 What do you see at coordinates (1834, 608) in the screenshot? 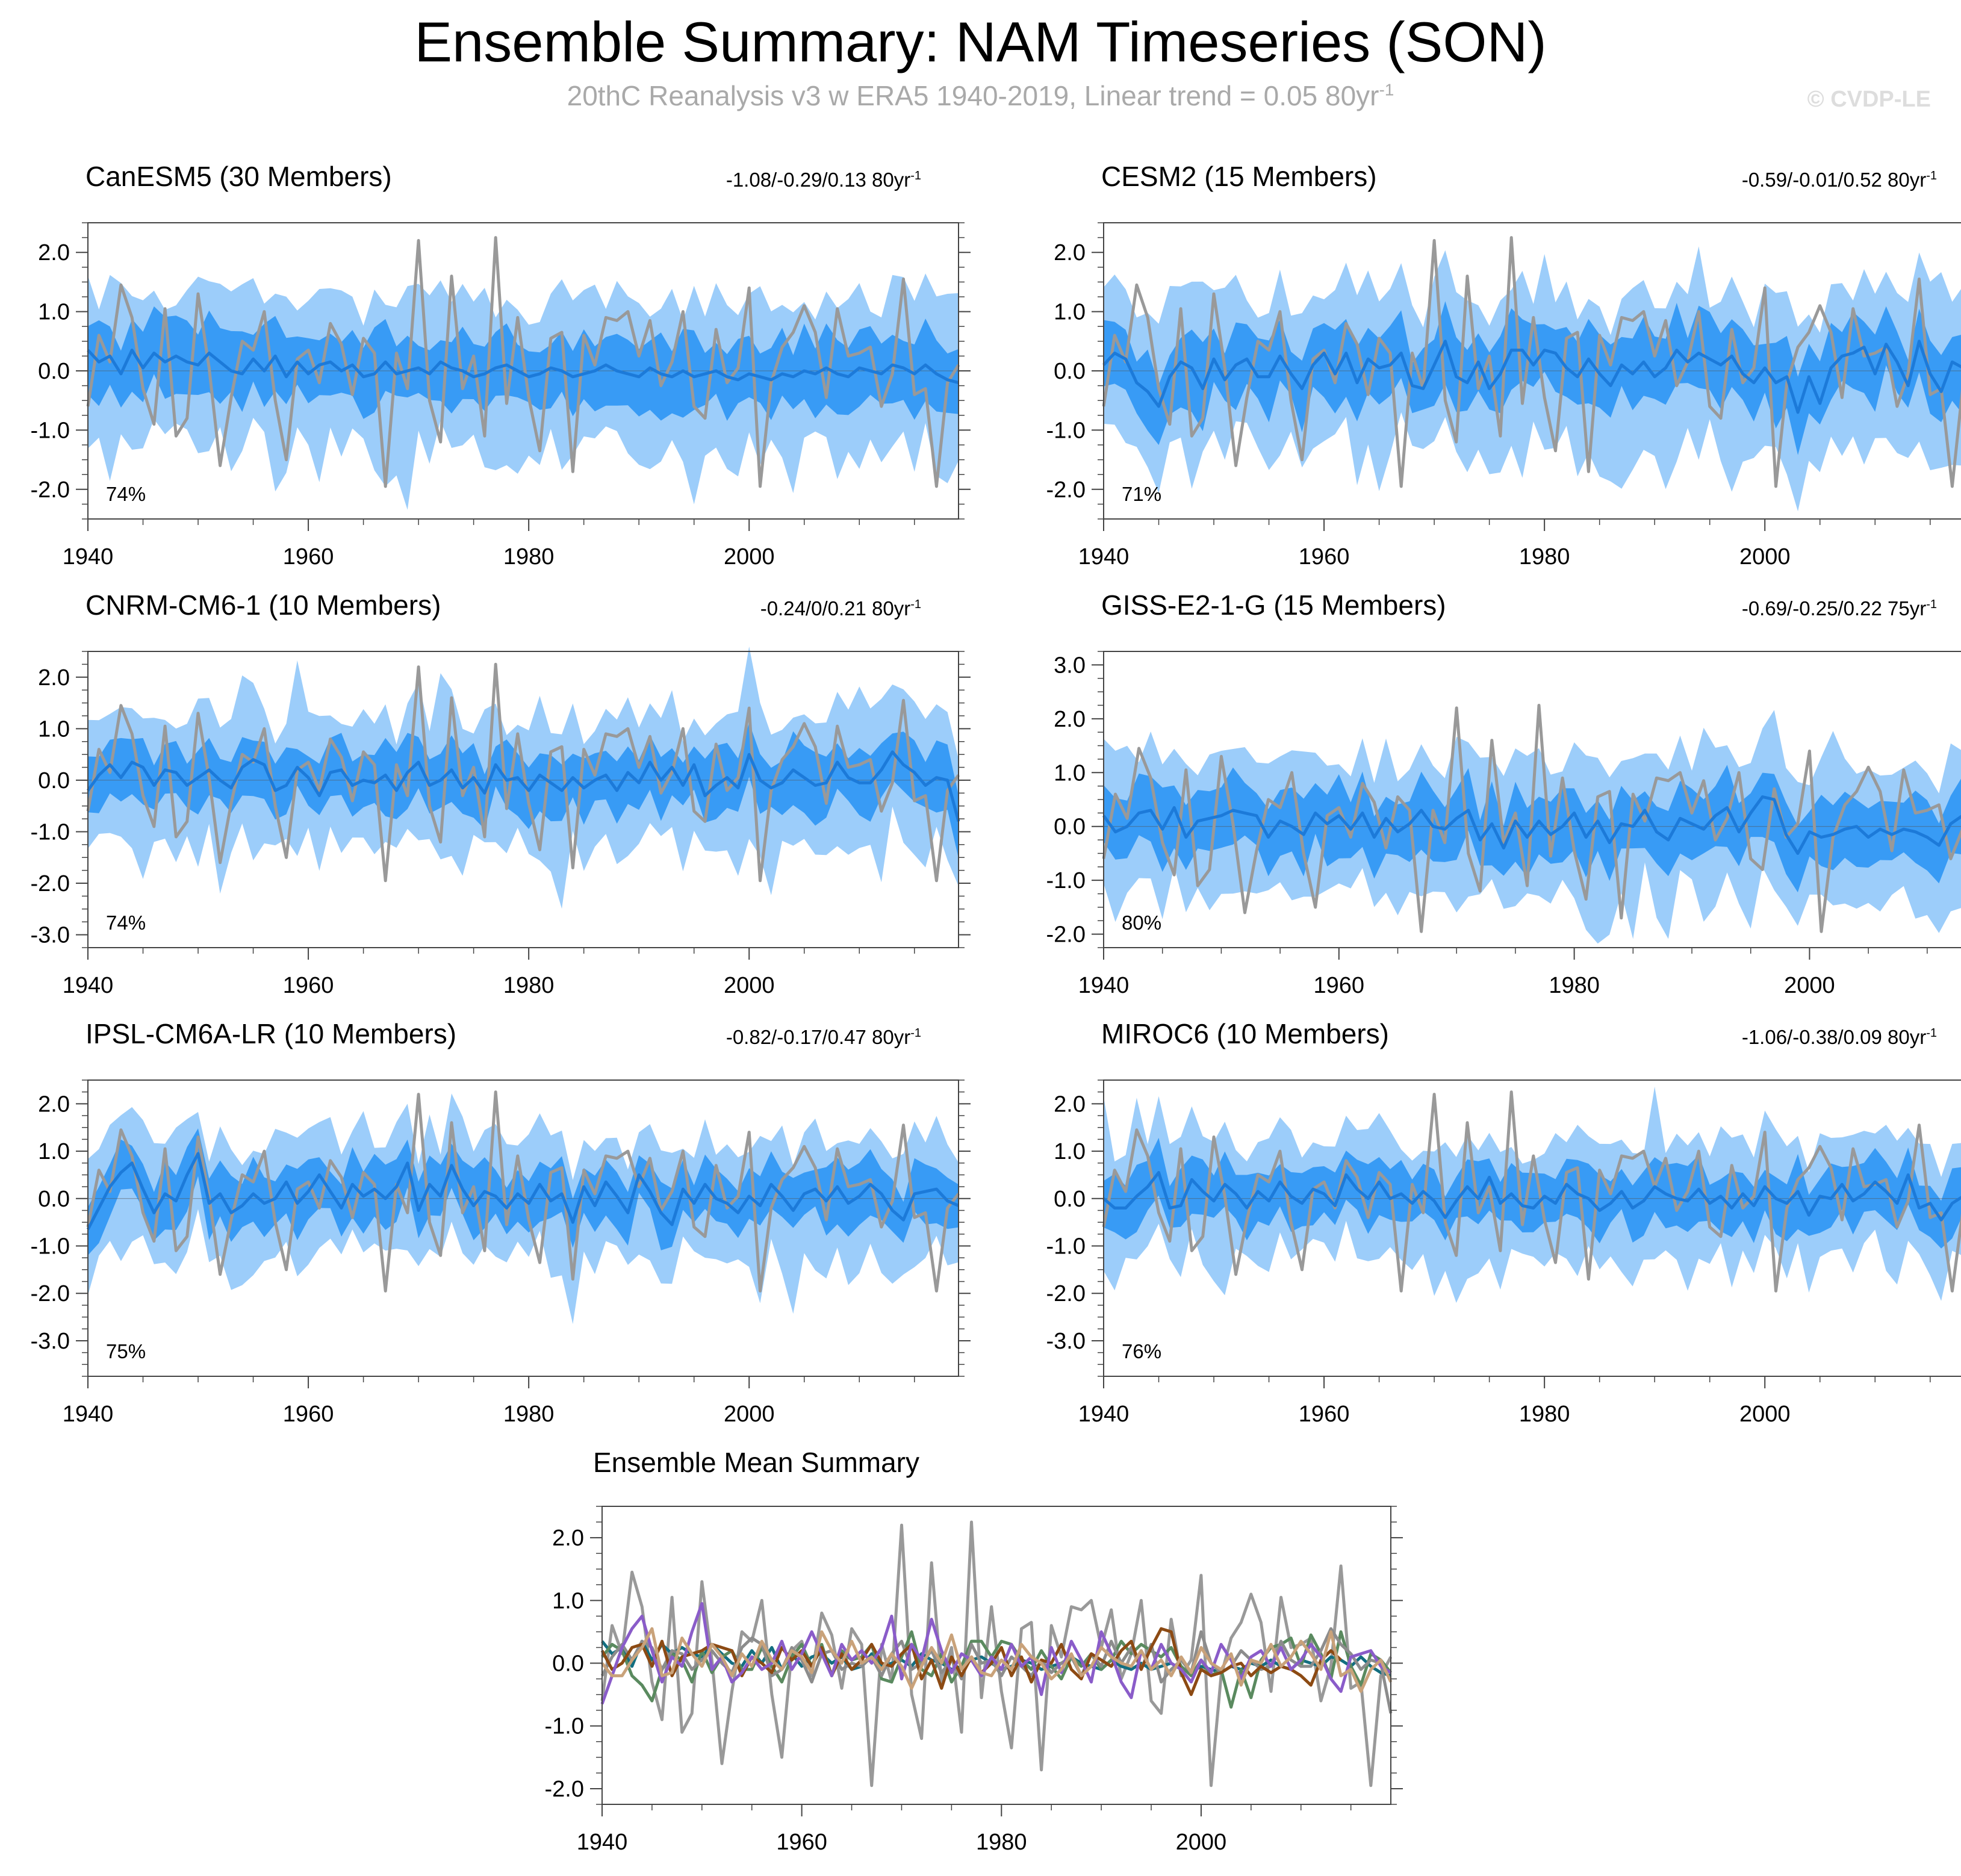
I see `trend-text: -0.69/-0.25/0.22 75yr` at bounding box center [1834, 608].